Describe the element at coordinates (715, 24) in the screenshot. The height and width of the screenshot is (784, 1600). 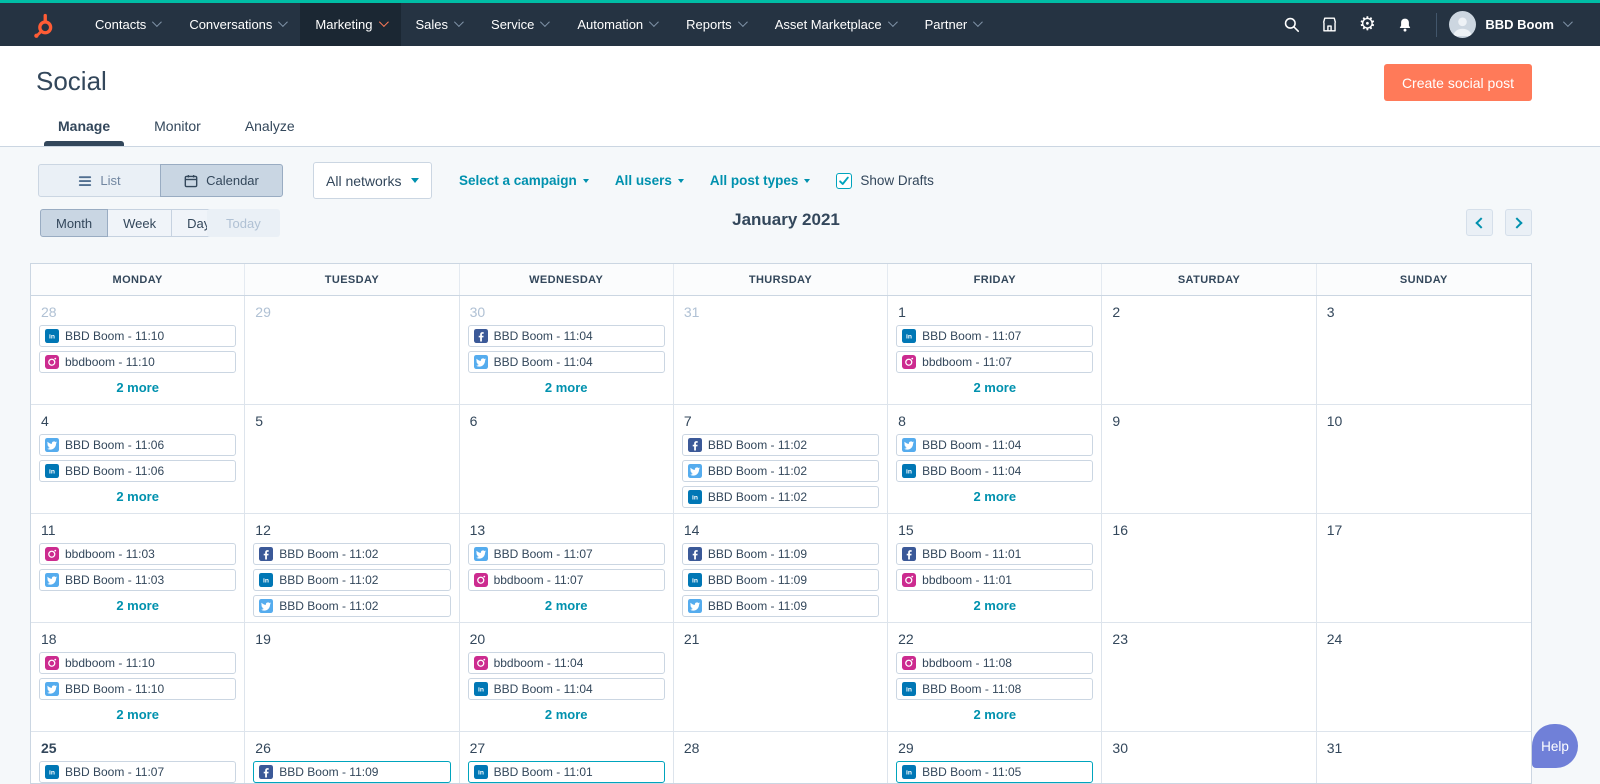
I see `nav-item-reports: Reports` at that location.